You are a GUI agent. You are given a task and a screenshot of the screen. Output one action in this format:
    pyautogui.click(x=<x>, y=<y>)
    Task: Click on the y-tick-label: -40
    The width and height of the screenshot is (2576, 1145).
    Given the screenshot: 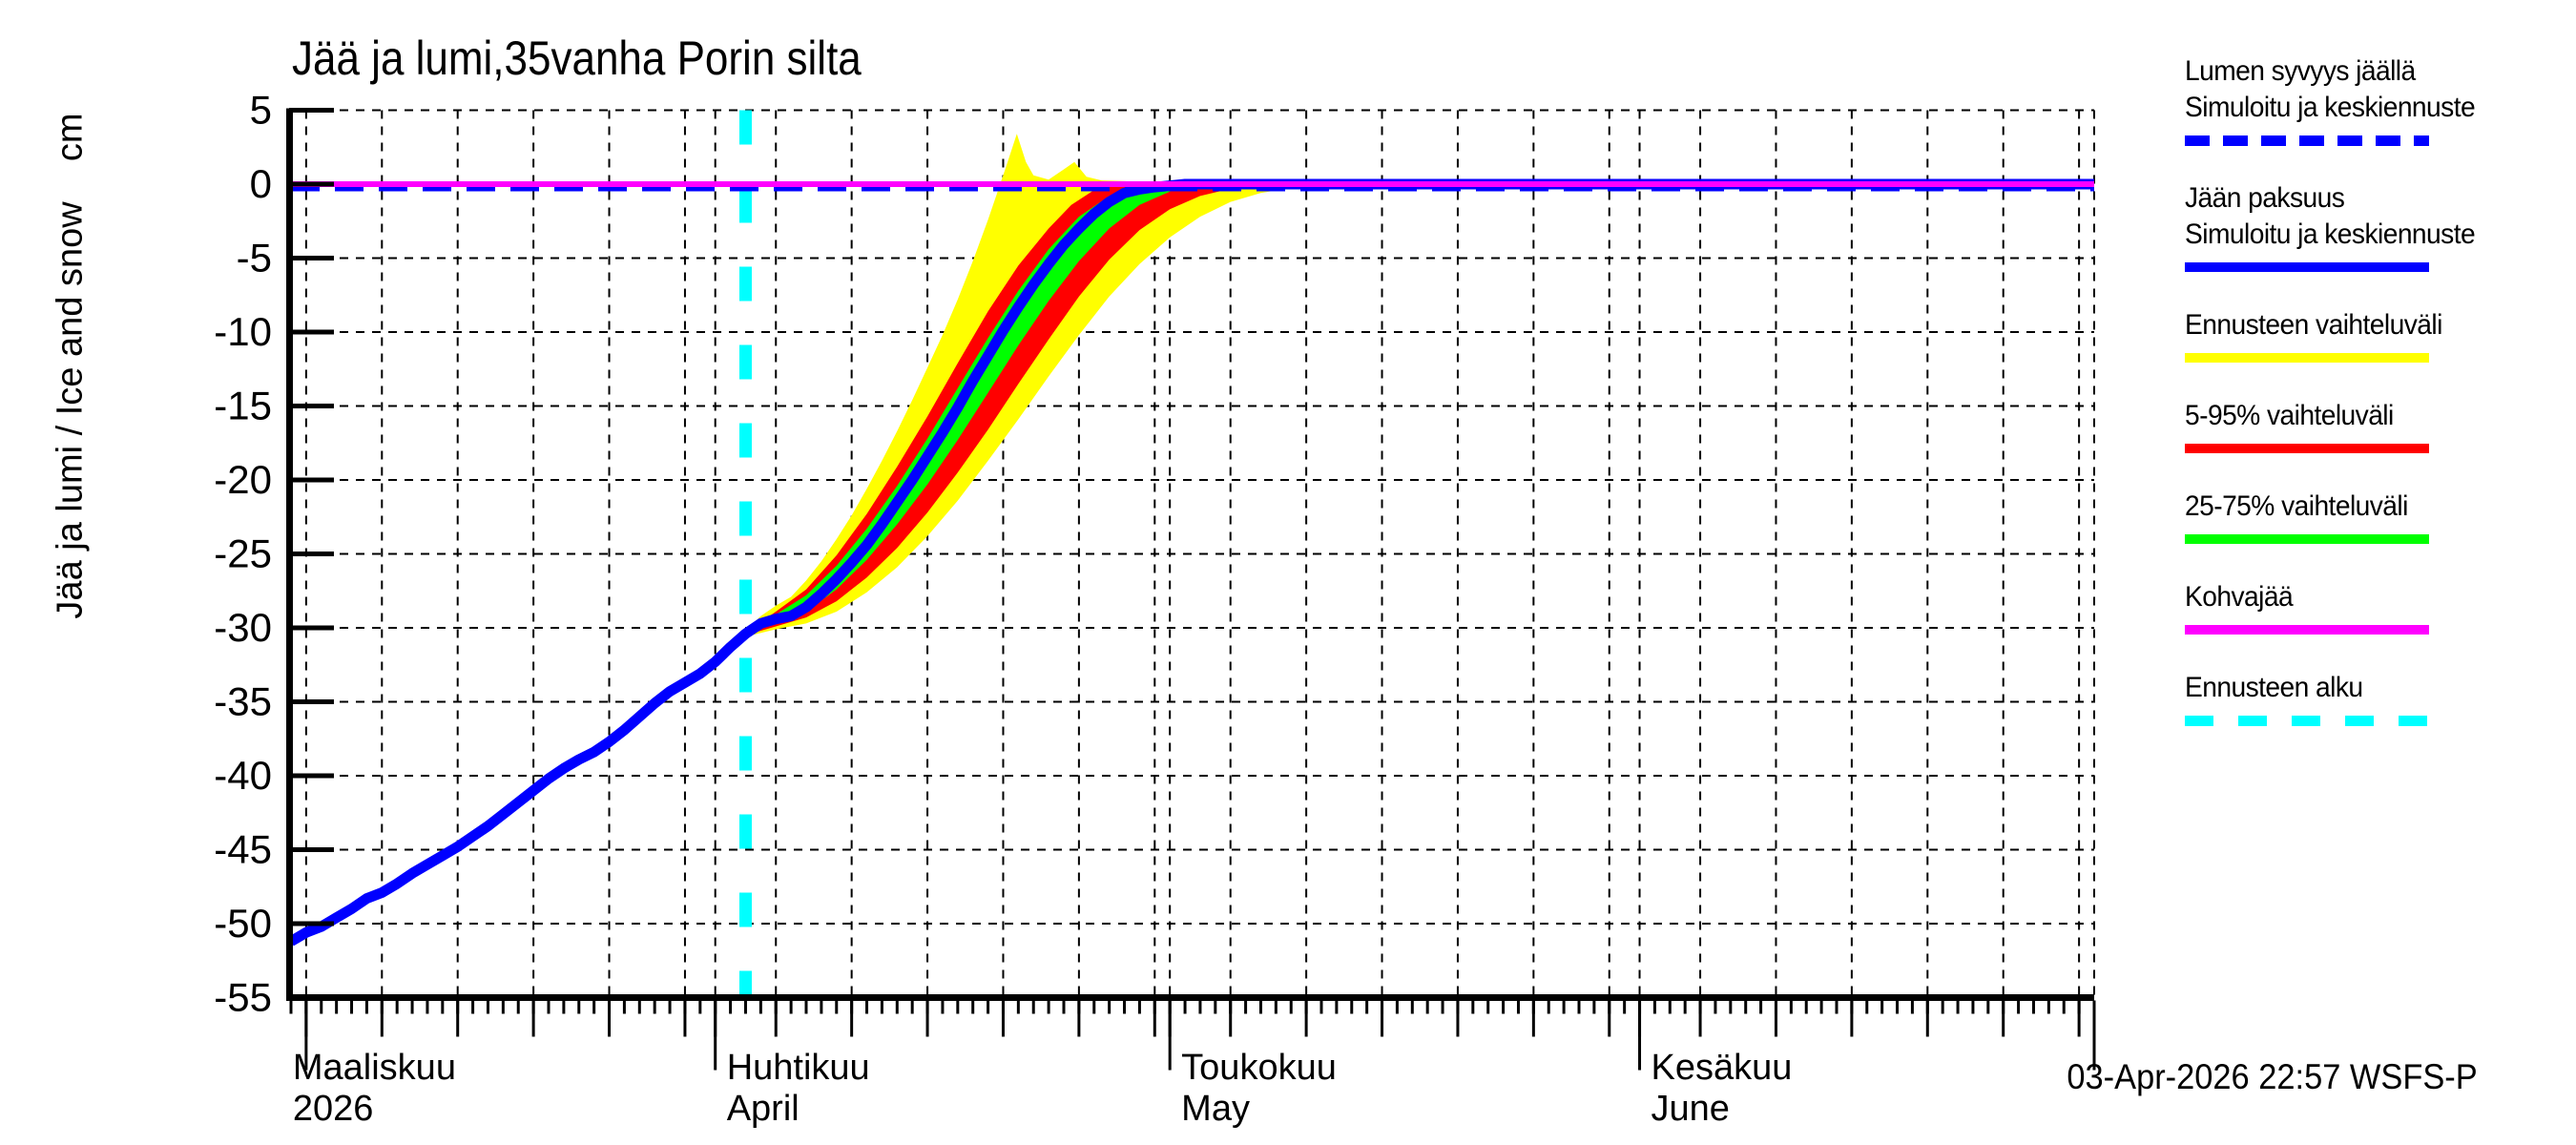 What is the action you would take?
    pyautogui.click(x=243, y=775)
    